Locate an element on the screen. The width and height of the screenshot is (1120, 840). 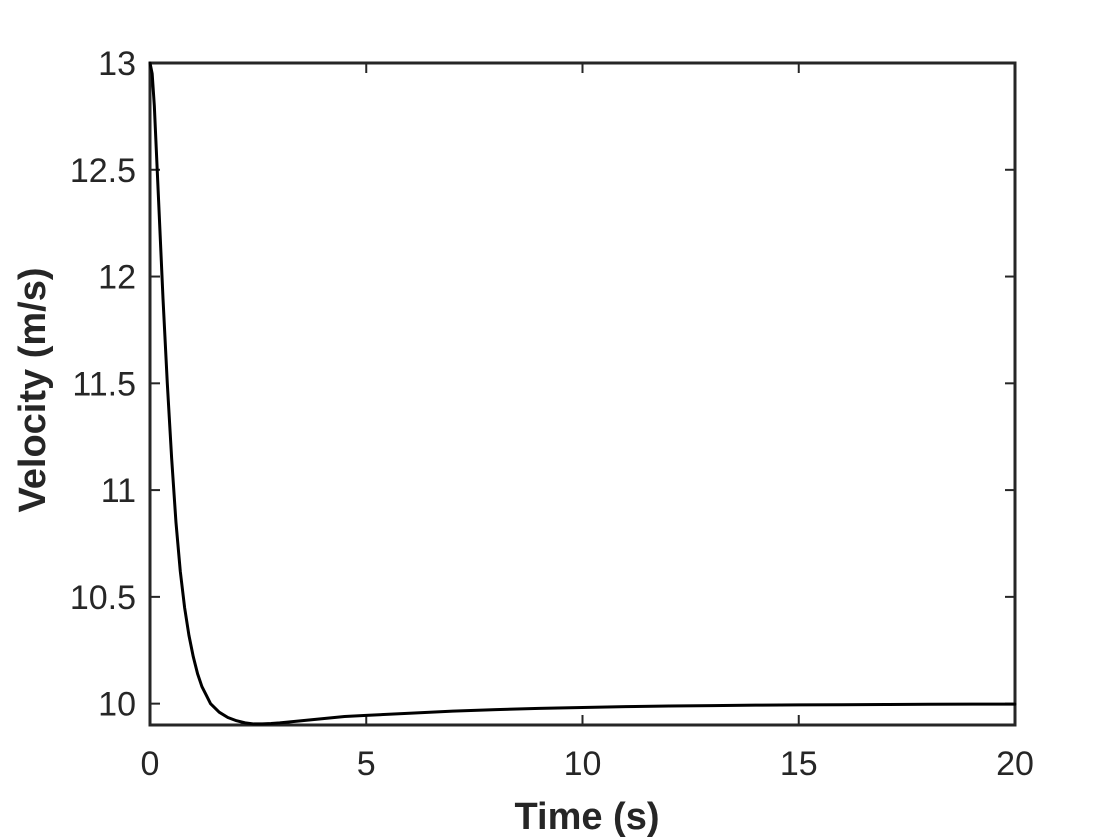
y-tick-label: 11 is located at coordinates (118, 491).